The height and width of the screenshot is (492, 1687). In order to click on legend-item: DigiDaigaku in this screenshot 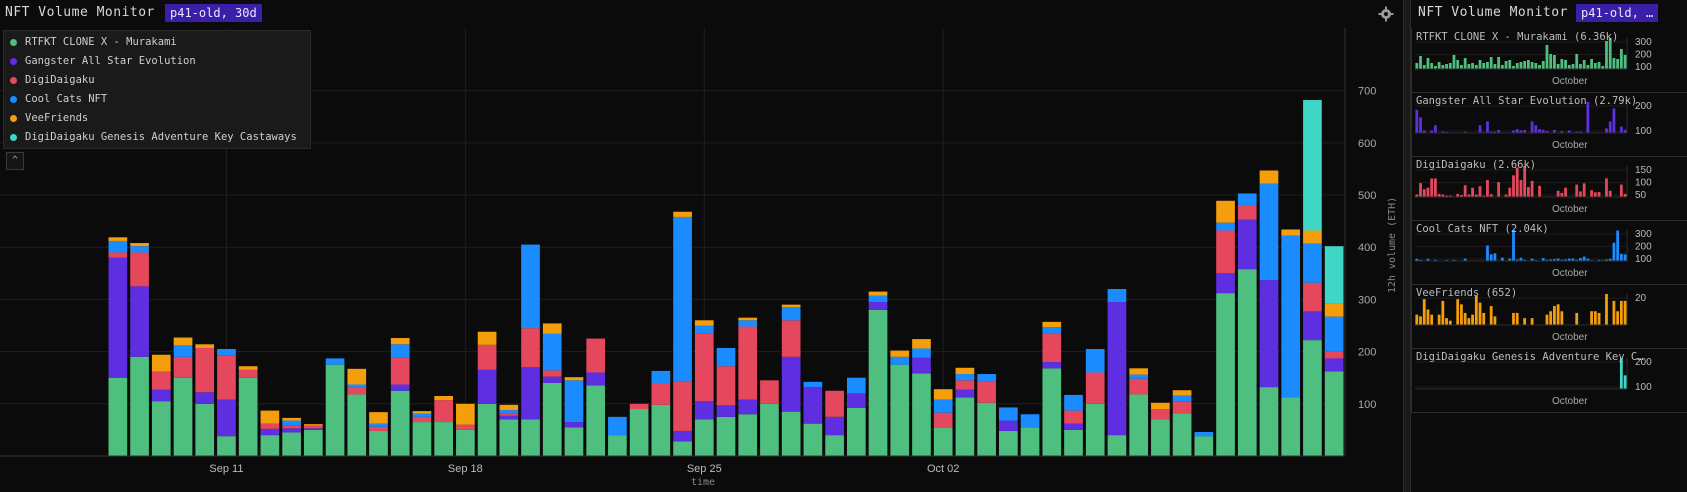, I will do `click(52, 82)`.